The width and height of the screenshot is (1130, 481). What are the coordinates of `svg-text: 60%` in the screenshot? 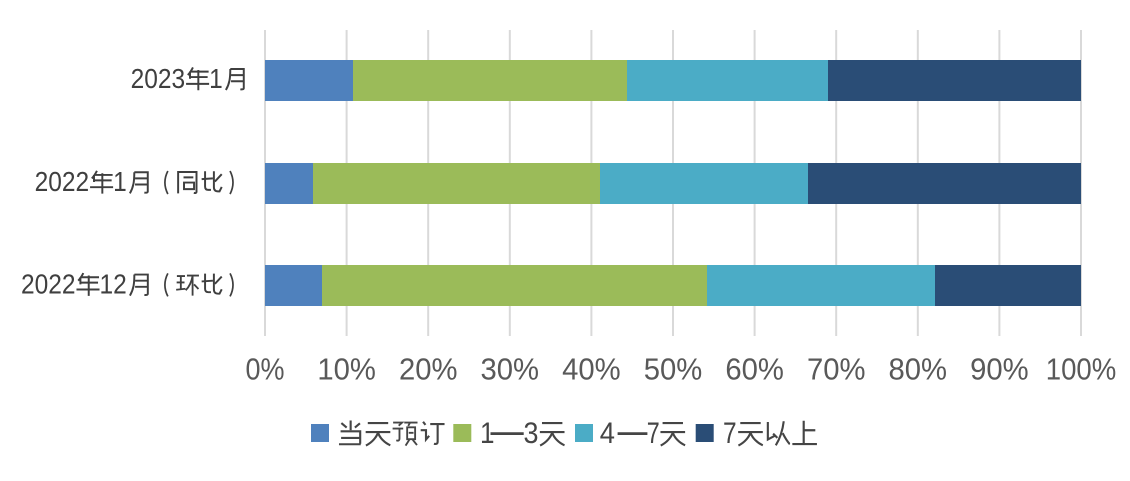 It's located at (754, 369).